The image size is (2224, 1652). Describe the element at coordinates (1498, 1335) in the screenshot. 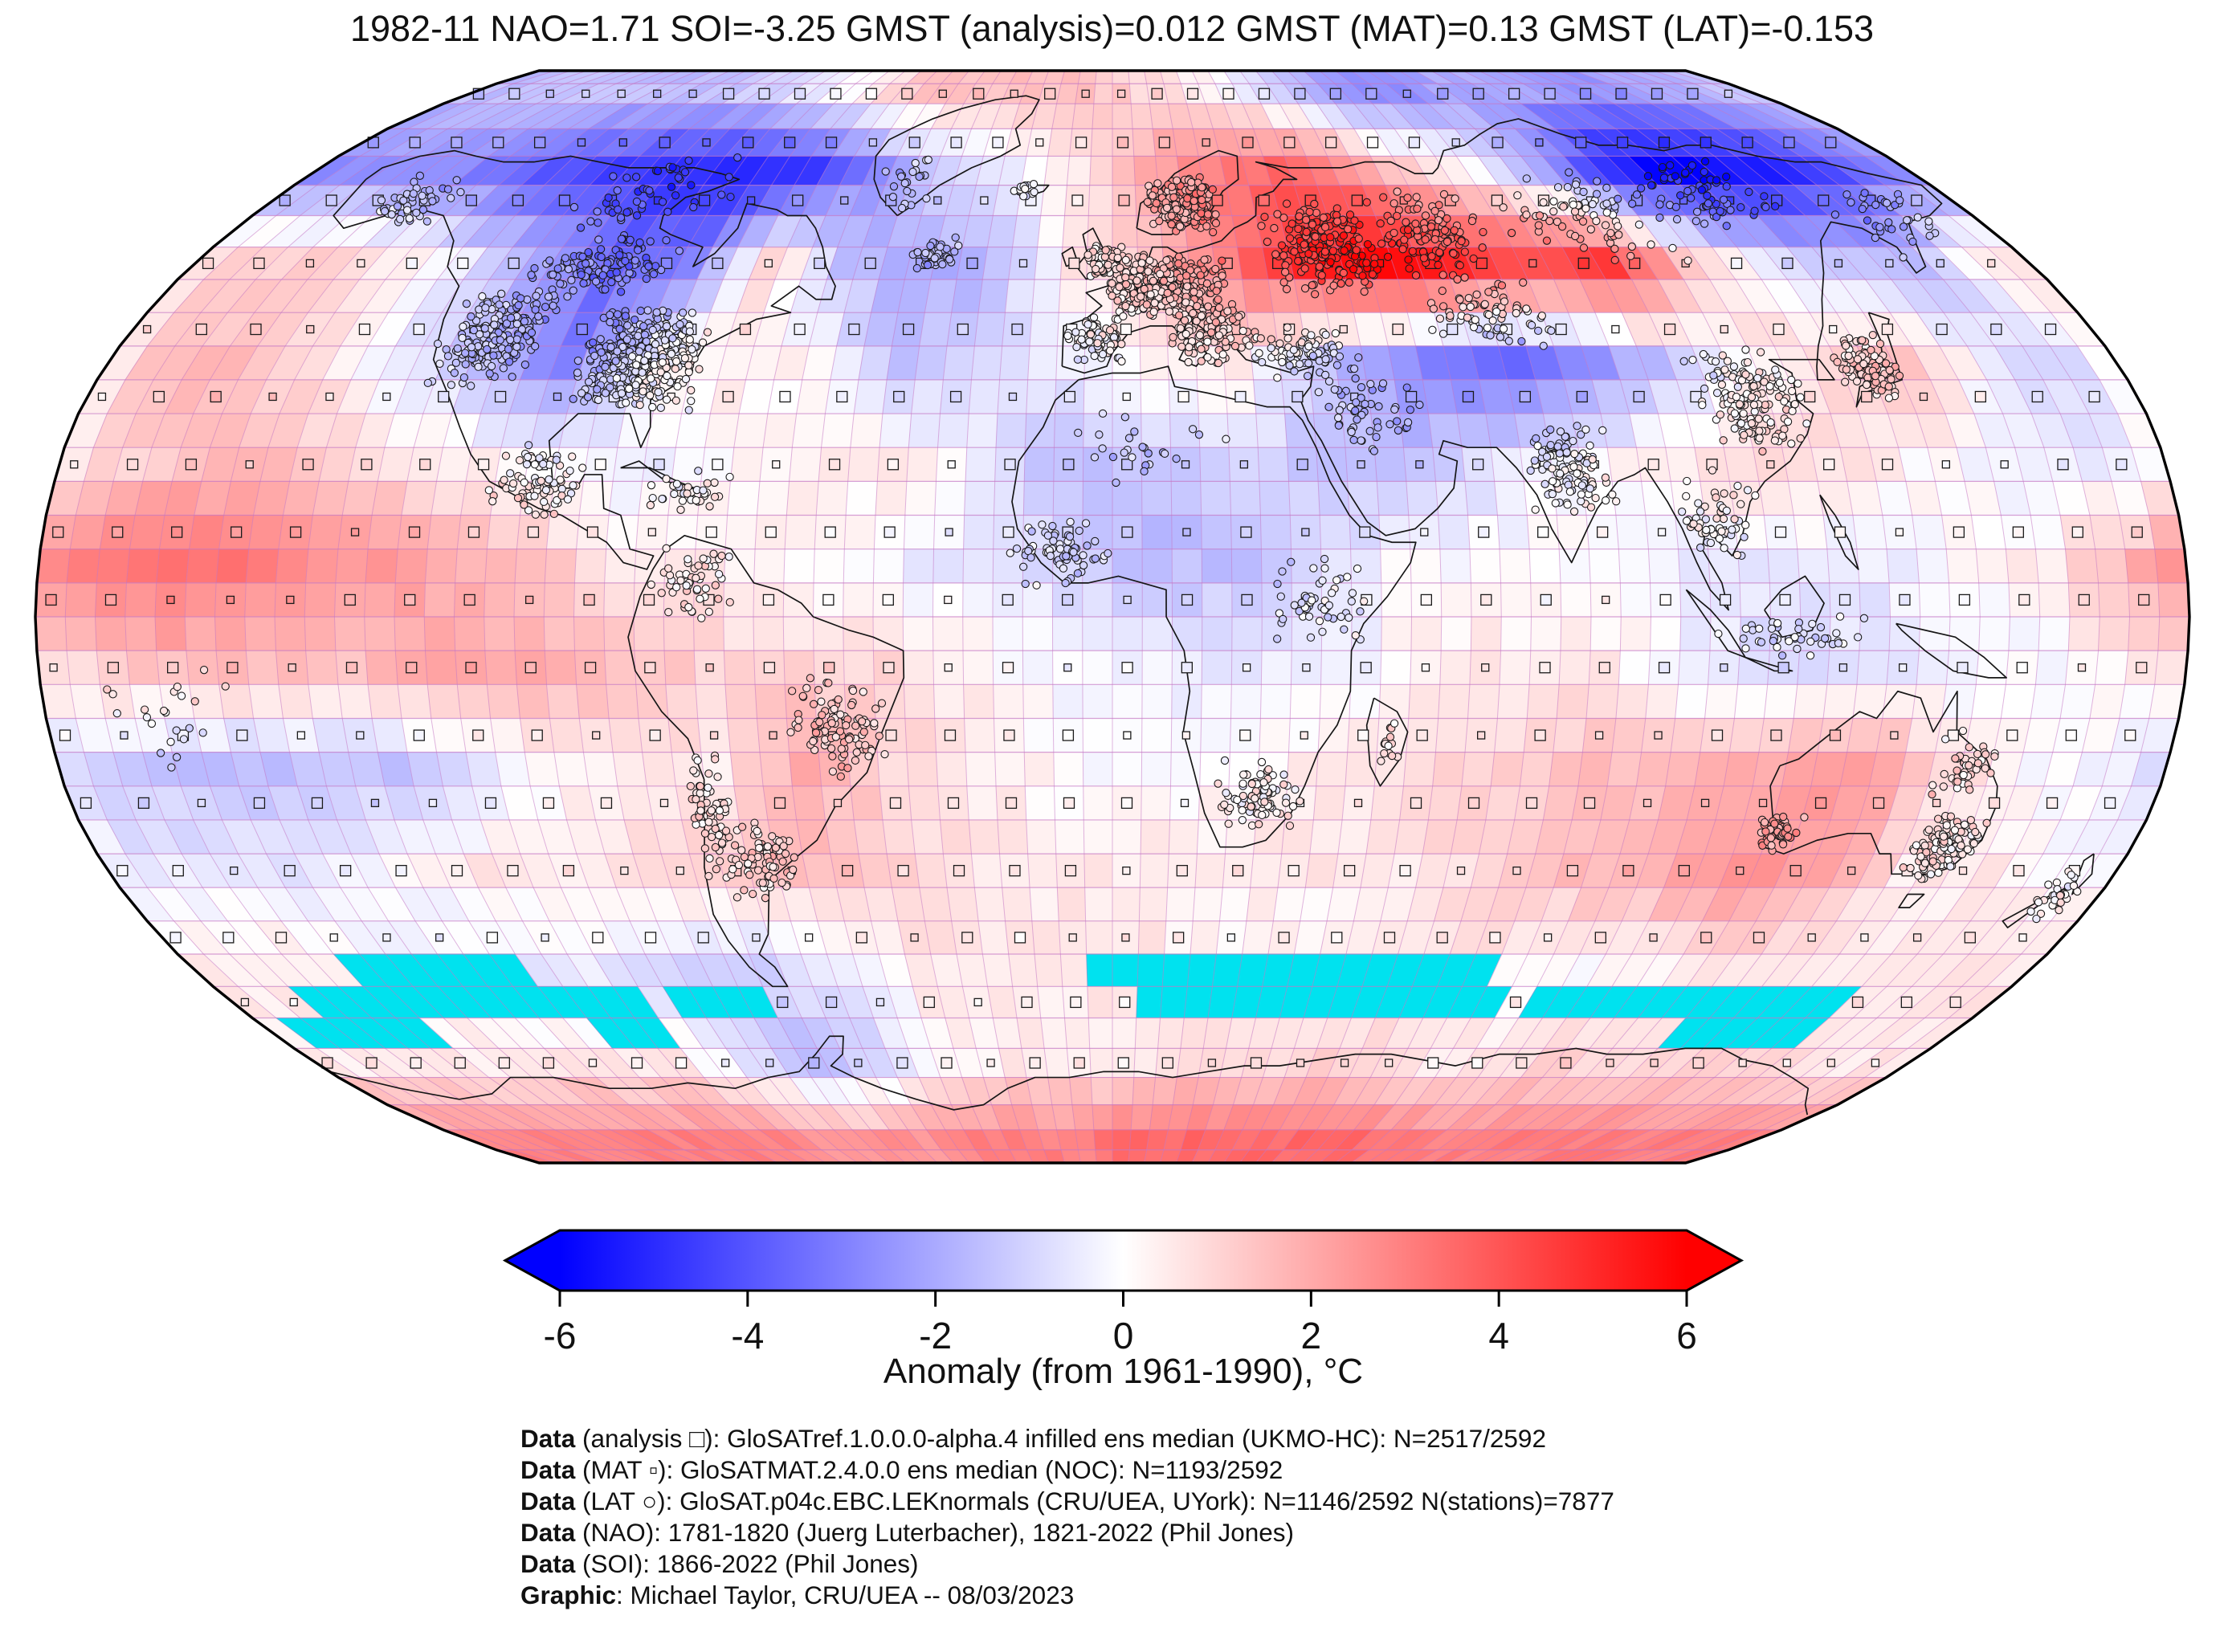

I see `colorbar-tick-label: 4` at that location.